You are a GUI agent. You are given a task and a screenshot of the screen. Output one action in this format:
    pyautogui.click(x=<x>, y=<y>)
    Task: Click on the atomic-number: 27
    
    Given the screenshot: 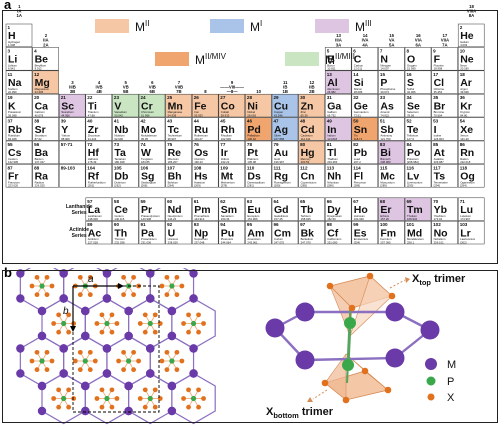 What is the action you would take?
    pyautogui.click(x=223, y=97)
    